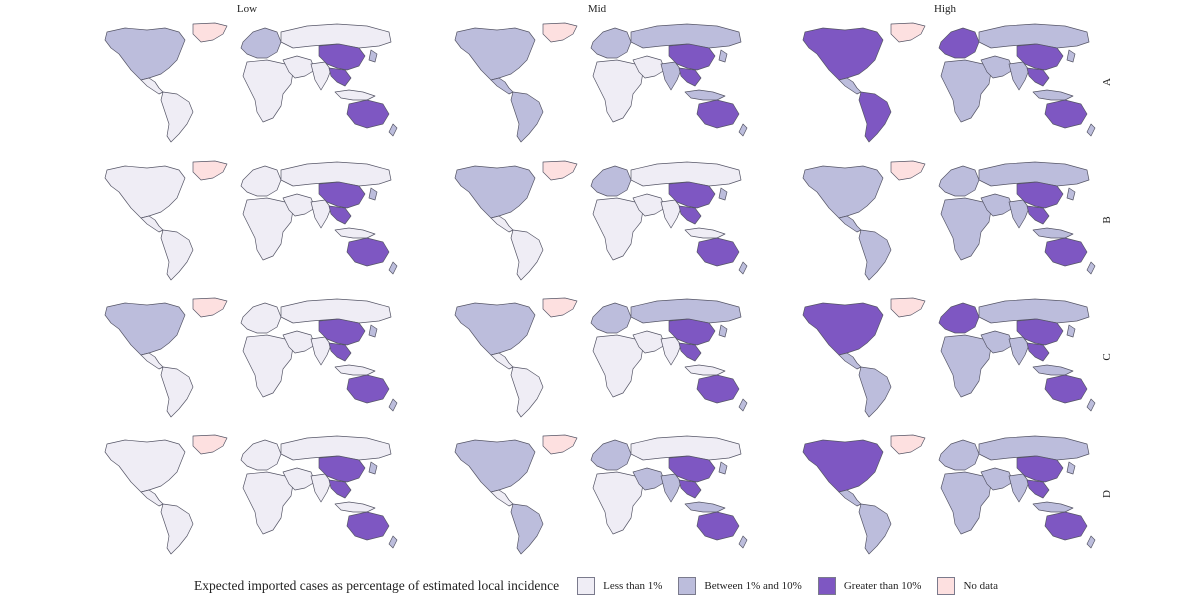 Image resolution: width=1200 pixels, height=600 pixels. What do you see at coordinates (251, 494) in the screenshot?
I see `map-panel-d-low` at bounding box center [251, 494].